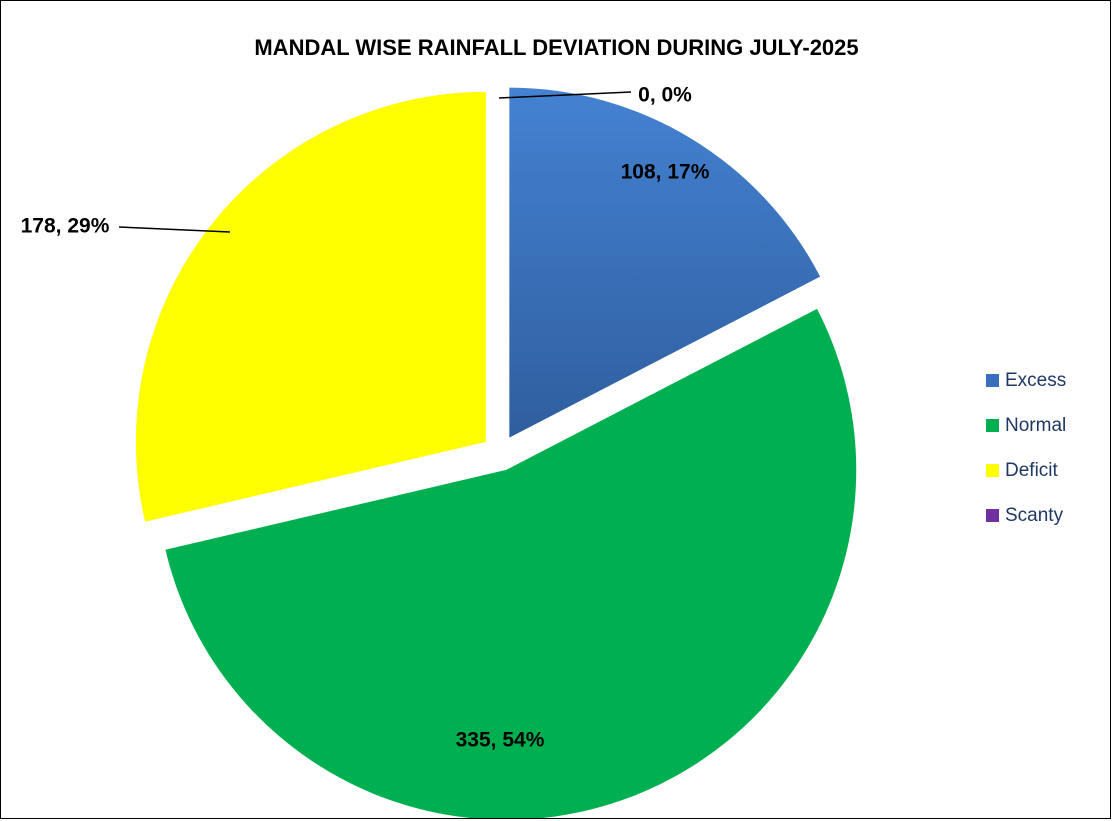  What do you see at coordinates (174, 229) in the screenshot?
I see `leader-line-deficit` at bounding box center [174, 229].